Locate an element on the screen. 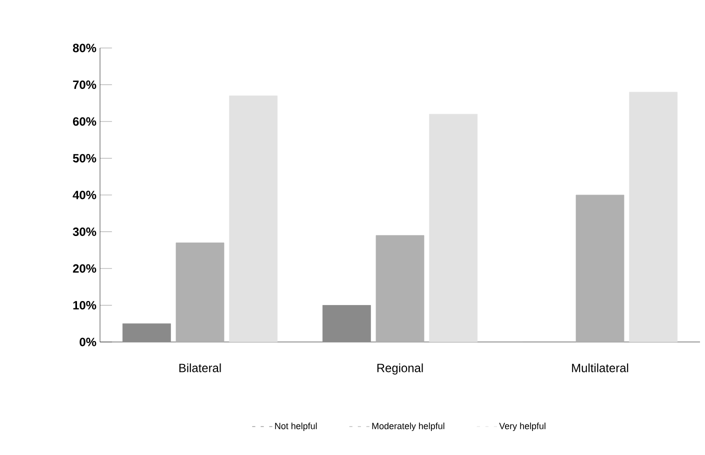  legend-label: Not helpful is located at coordinates (296, 426).